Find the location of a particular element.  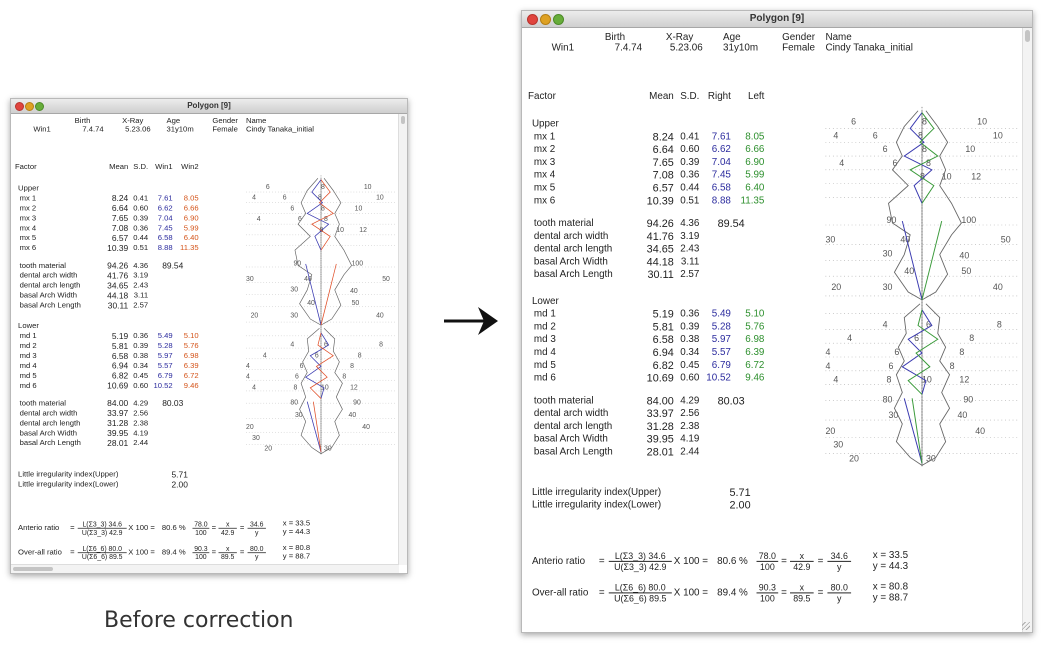

header-label-gender: Gender is located at coordinates (798, 37).